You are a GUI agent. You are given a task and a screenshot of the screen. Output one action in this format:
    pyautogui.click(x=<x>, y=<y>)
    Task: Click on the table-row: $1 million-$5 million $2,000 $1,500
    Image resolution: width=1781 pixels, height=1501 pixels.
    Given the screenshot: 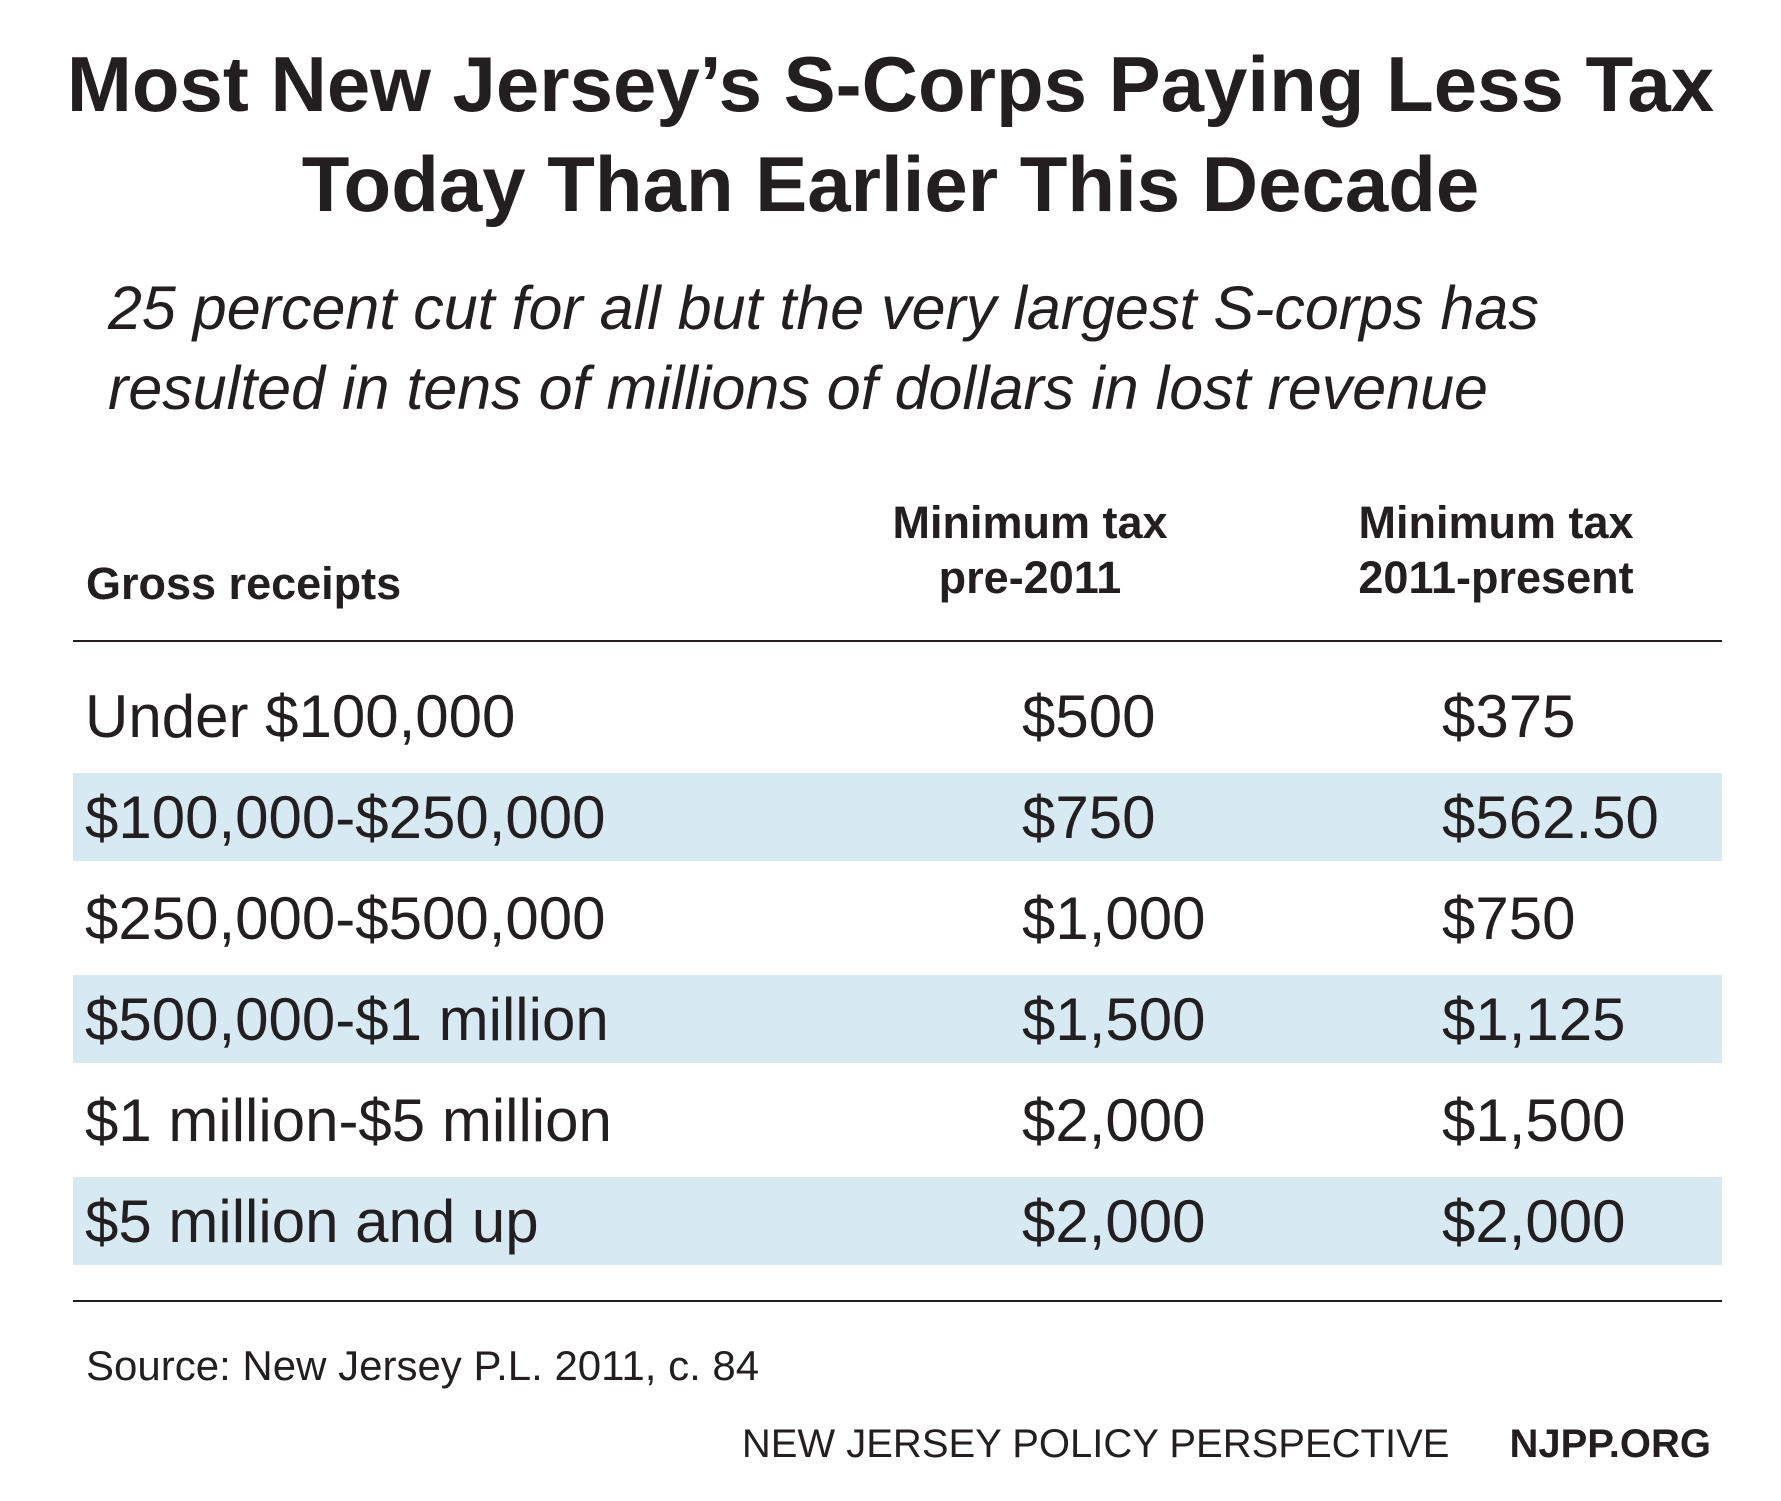 What is the action you would take?
    pyautogui.click(x=897, y=1120)
    